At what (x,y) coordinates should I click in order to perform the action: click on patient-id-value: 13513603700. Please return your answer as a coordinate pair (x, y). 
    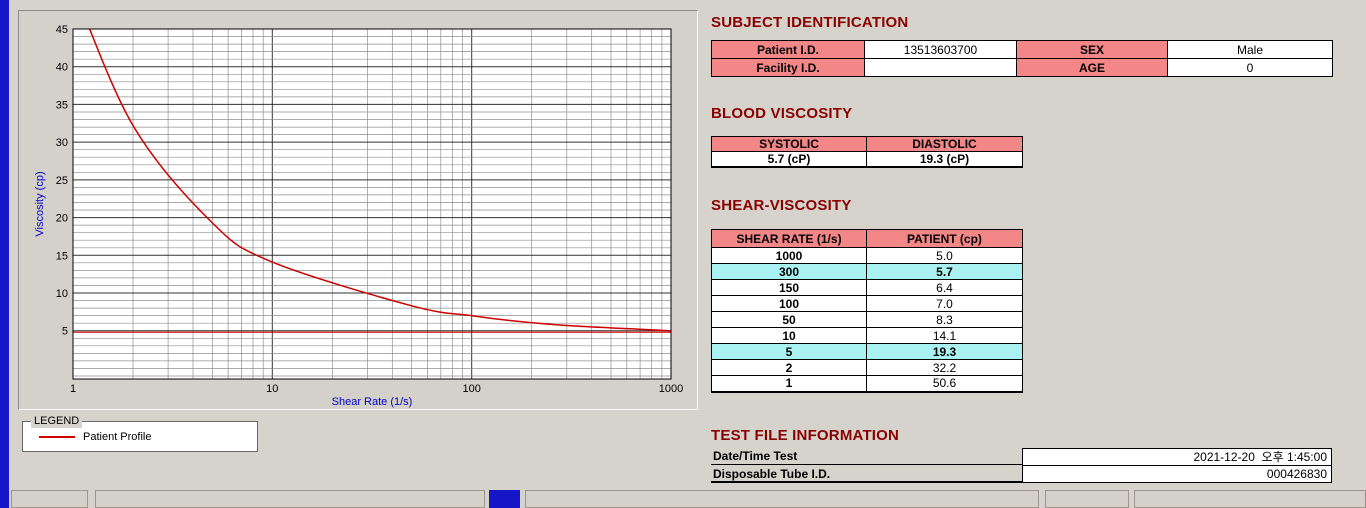
    Looking at the image, I should click on (940, 49).